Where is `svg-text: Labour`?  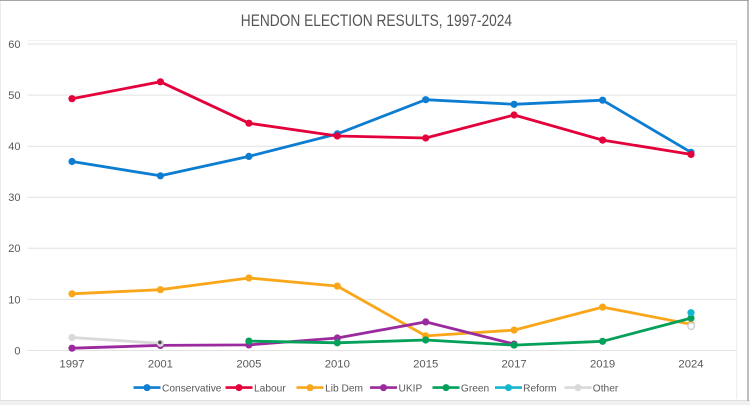
svg-text: Labour is located at coordinates (270, 388).